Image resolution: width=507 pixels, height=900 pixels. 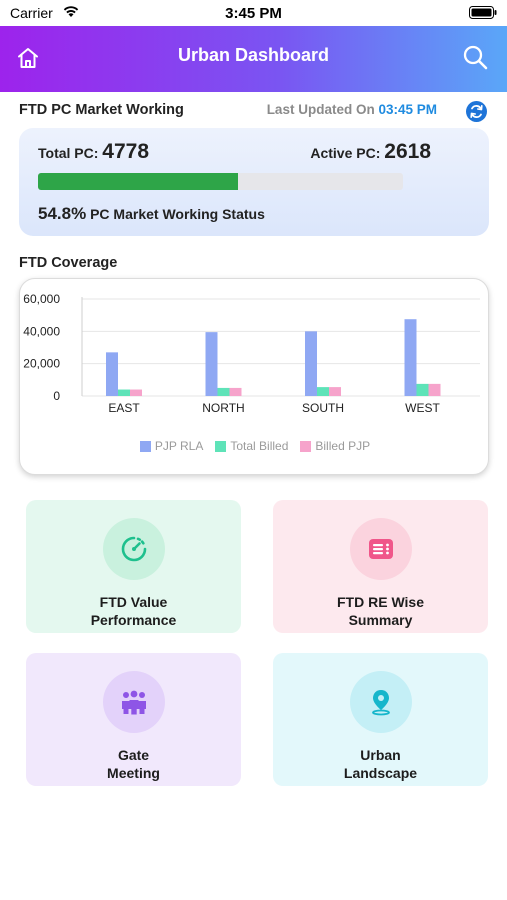 I want to click on refresh-button, so click(x=476, y=111).